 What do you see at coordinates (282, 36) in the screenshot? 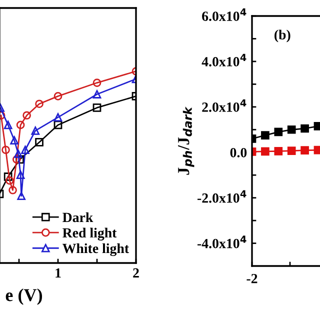
I see `annotation: (b)` at bounding box center [282, 36].